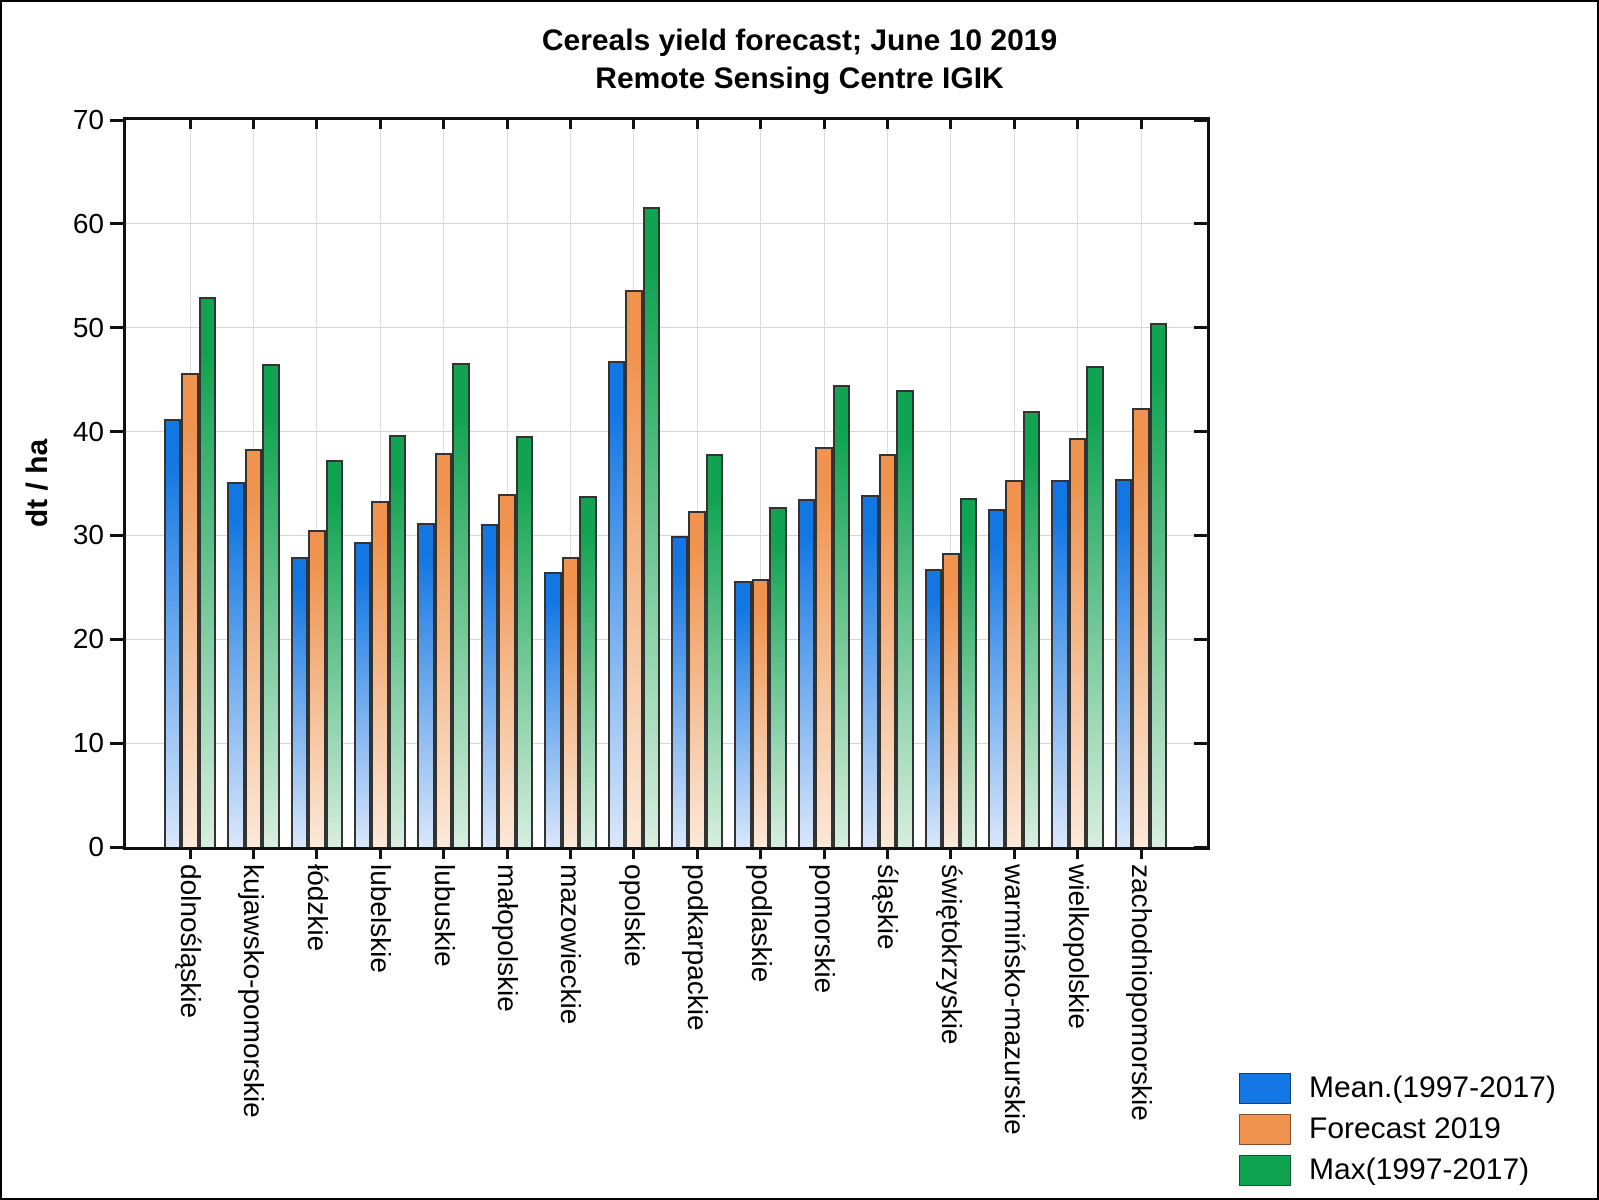  What do you see at coordinates (88, 119) in the screenshot?
I see `y-tick-label: 70` at bounding box center [88, 119].